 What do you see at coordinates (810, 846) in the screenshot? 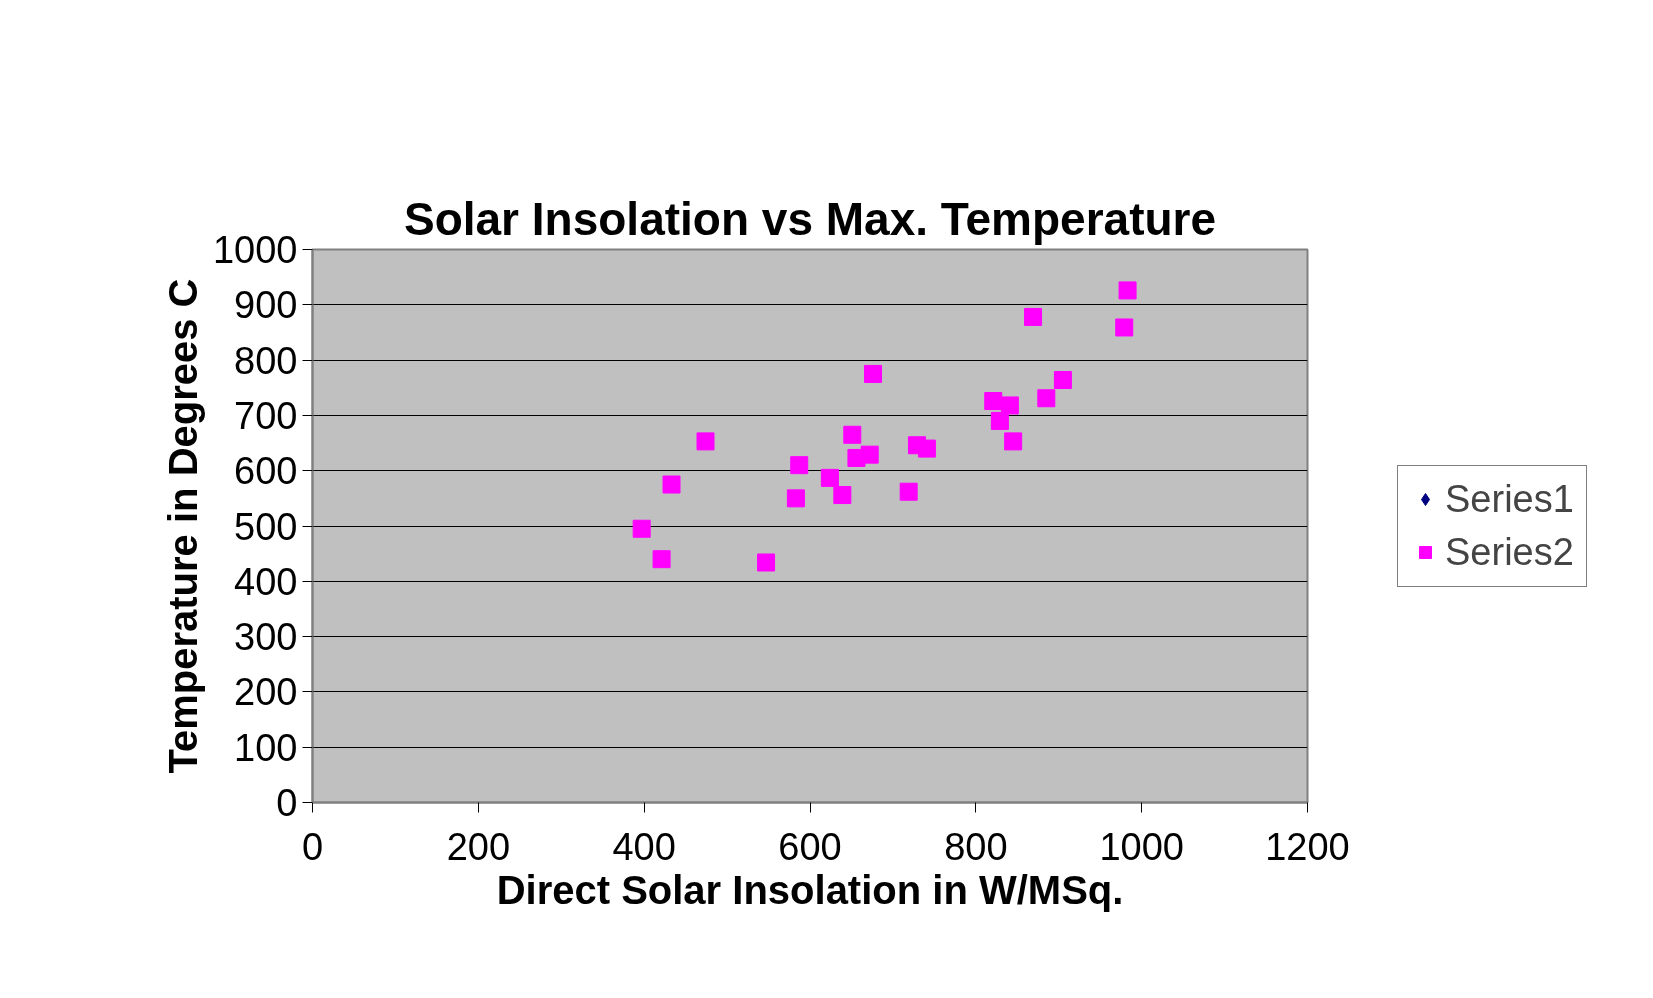
I see `x-tick-label: 600` at bounding box center [810, 846].